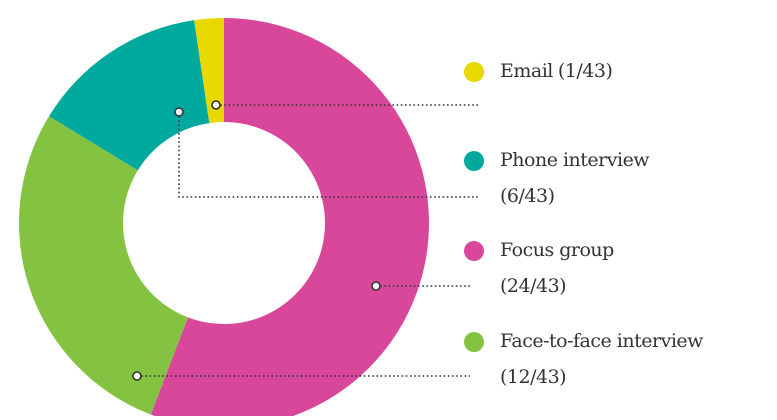 The image size is (777, 420). Describe the element at coordinates (329, 155) in the screenshot. I see `leader-line` at that location.